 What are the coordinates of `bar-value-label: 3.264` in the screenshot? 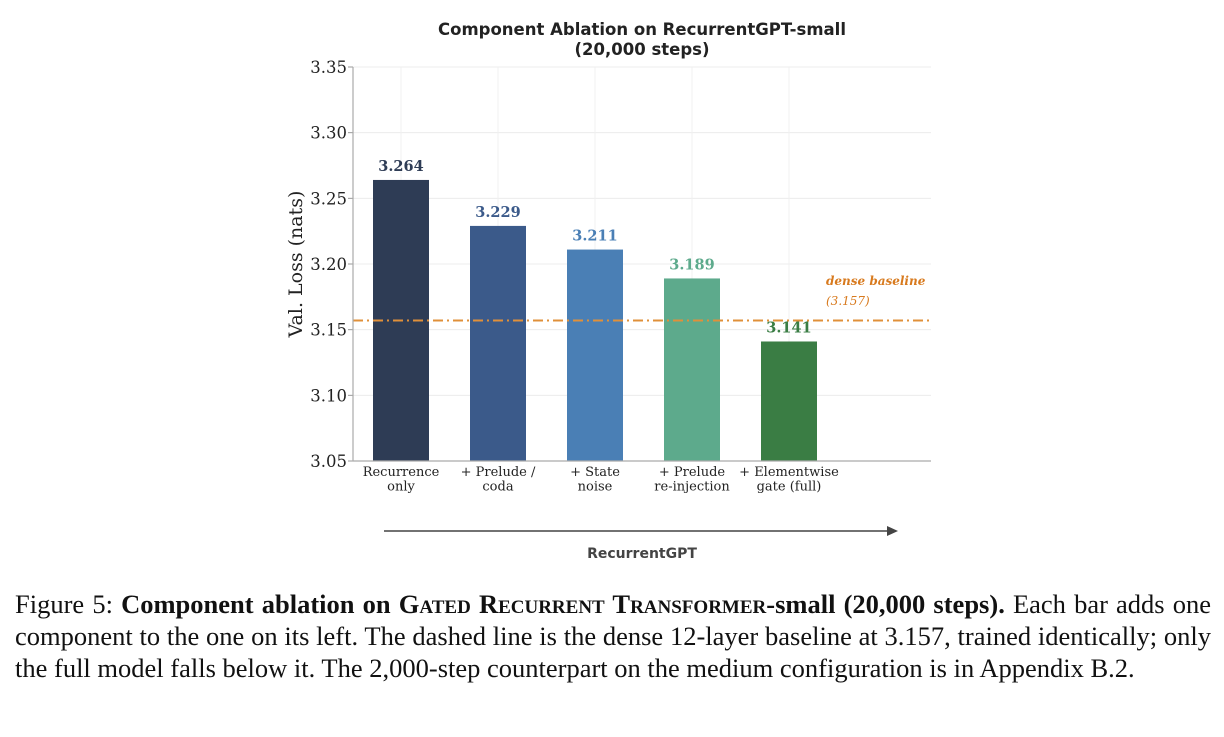 It's located at (400, 166).